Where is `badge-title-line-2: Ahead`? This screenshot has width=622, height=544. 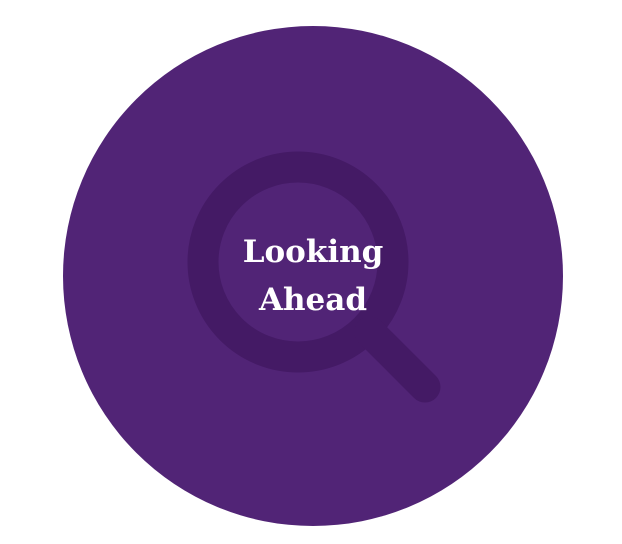 badge-title-line-2: Ahead is located at coordinates (313, 300).